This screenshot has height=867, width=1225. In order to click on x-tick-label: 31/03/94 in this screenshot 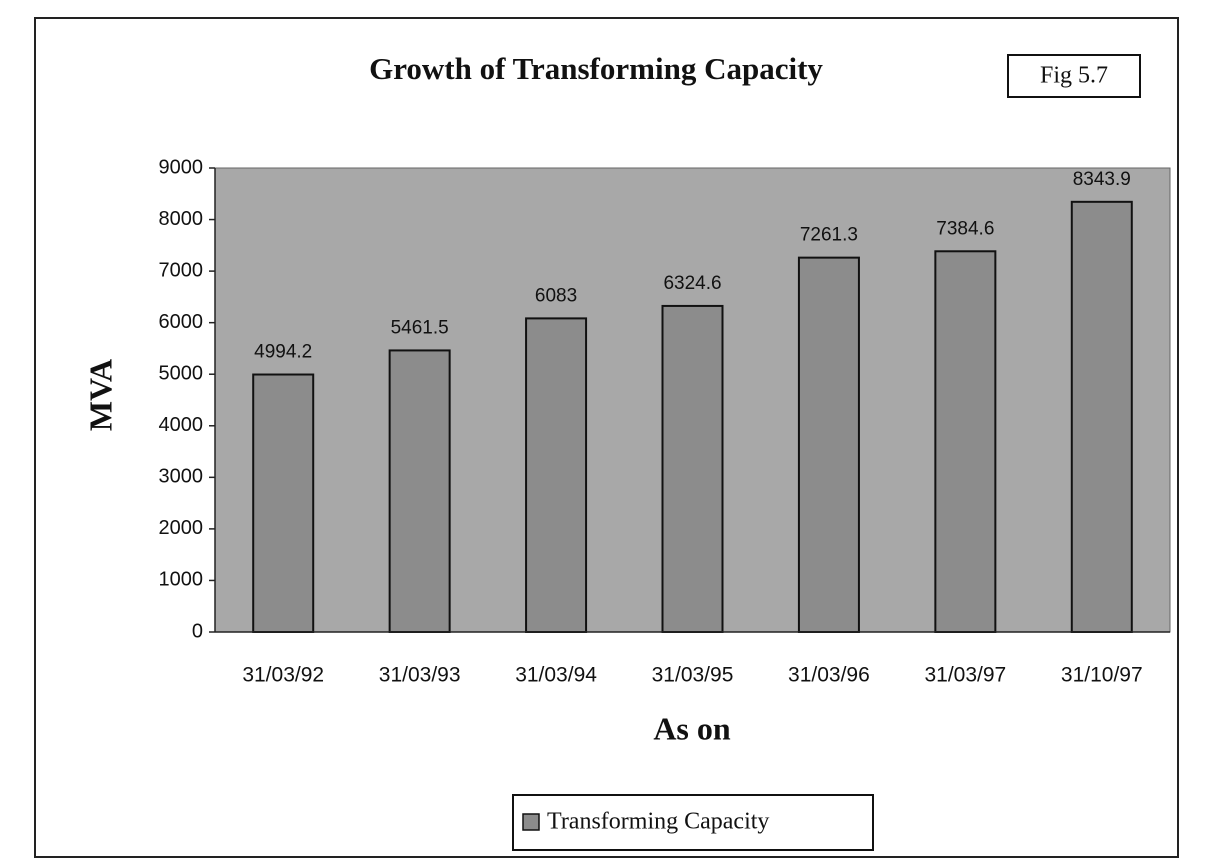, I will do `click(556, 675)`.